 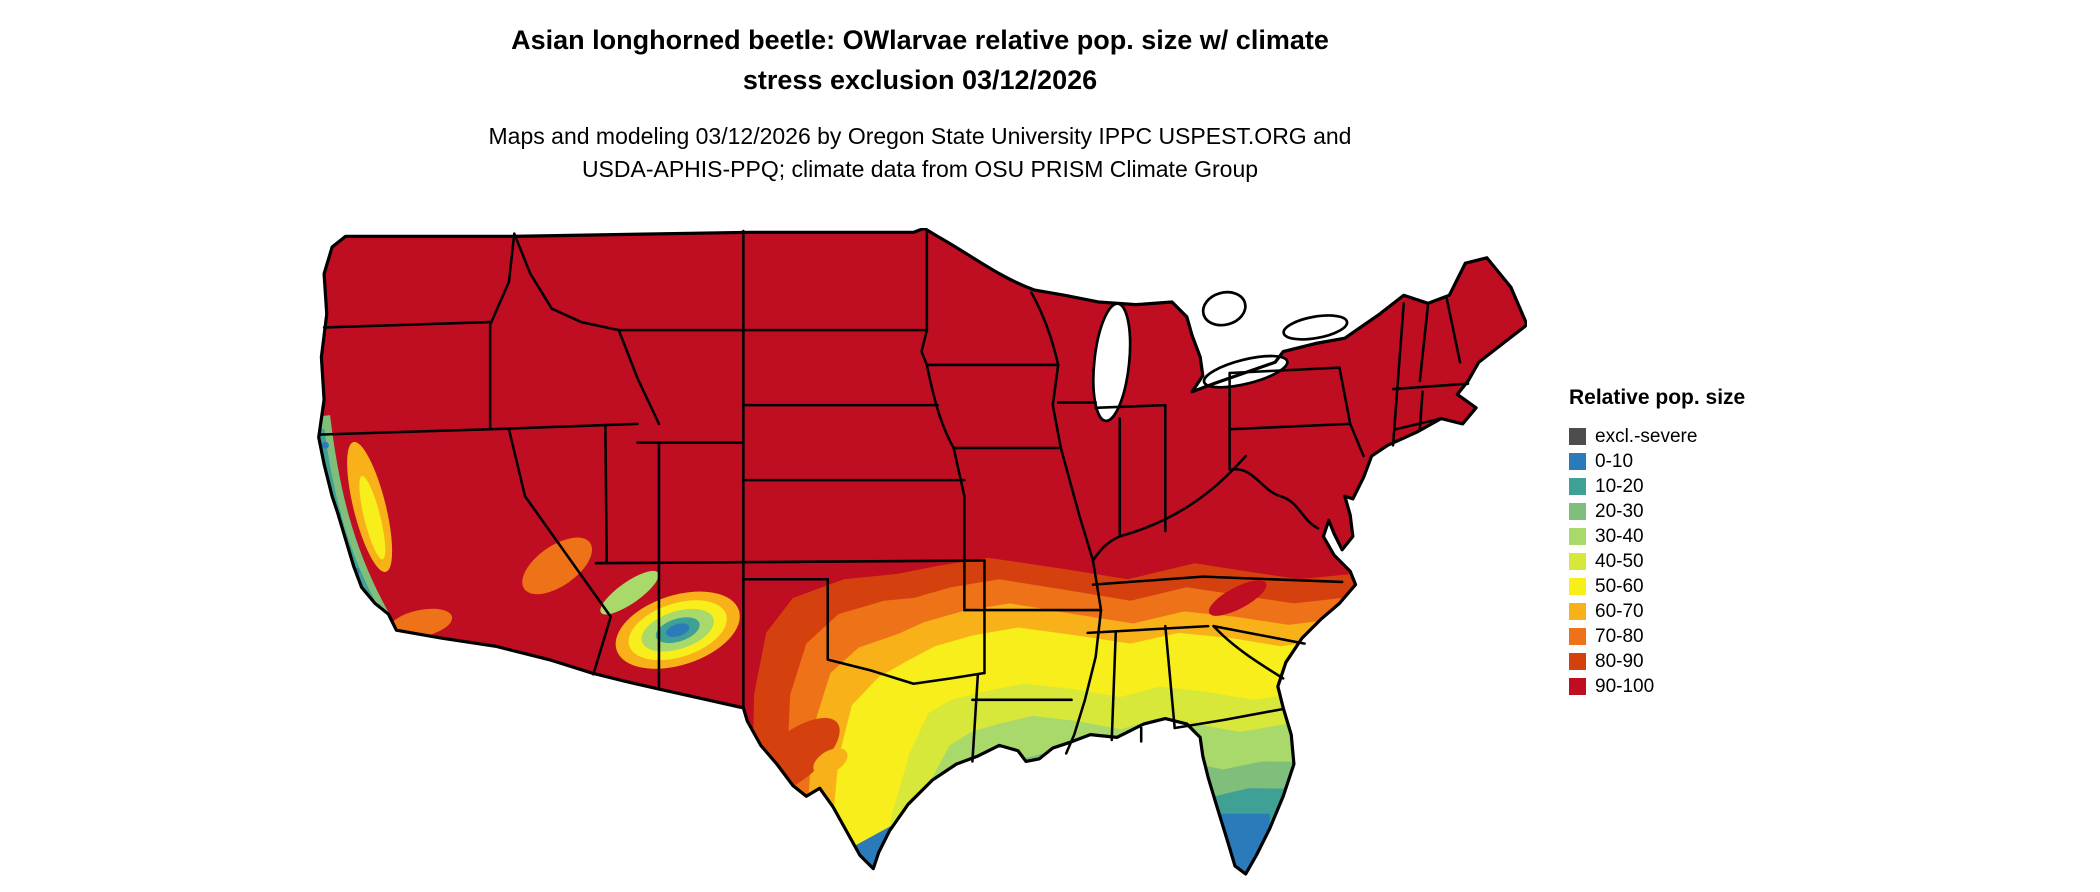 What do you see at coordinates (557, 566) in the screenshot?
I see `patch-southern-nevada` at bounding box center [557, 566].